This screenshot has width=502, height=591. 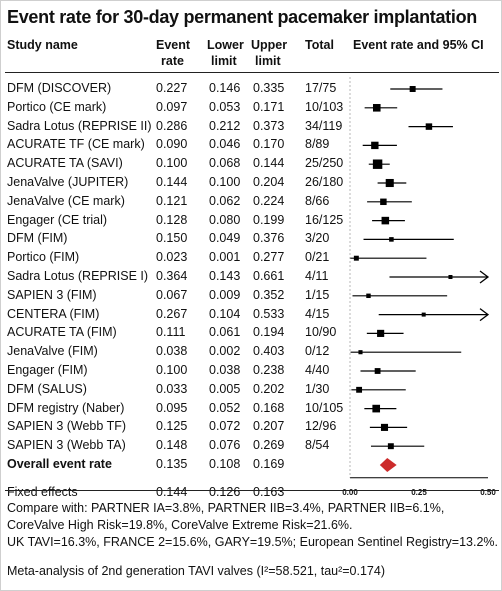 What do you see at coordinates (350, 492) in the screenshot?
I see `x-tick-label: 0.00` at bounding box center [350, 492].